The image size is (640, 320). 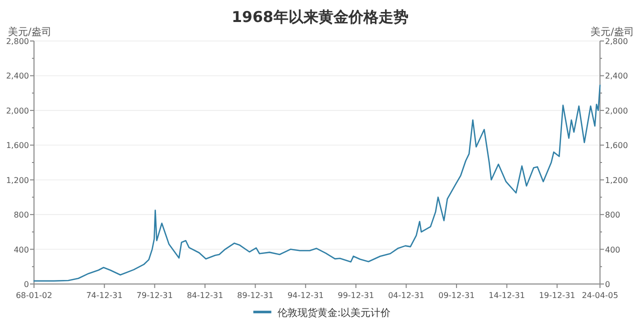 I want to click on x-tick-label: 94-12-31, so click(x=305, y=295).